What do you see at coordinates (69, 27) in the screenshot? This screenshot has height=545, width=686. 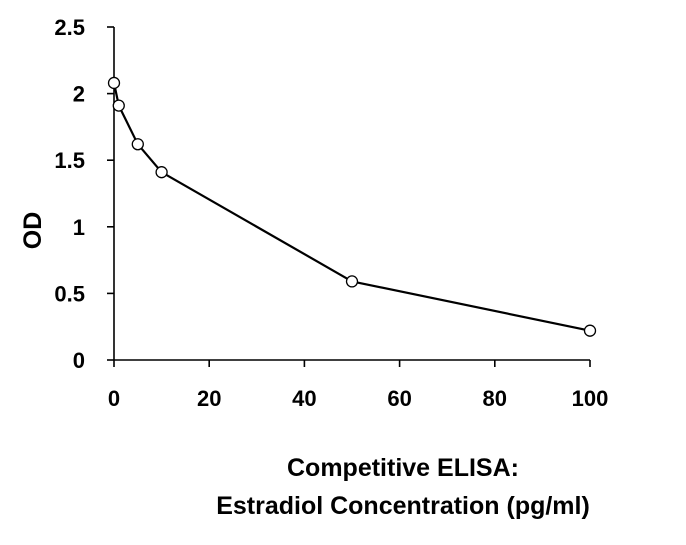 I see `y-tick-label: 2.5` at bounding box center [69, 27].